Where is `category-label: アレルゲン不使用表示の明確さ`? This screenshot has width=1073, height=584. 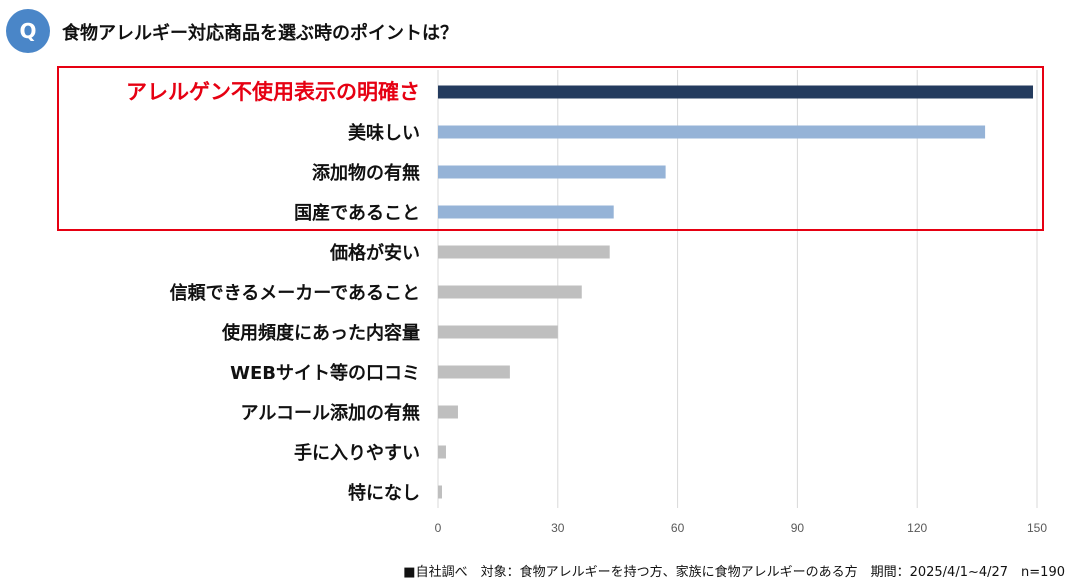
category-label: アレルゲン不使用表示の明確さ is located at coordinates (273, 92).